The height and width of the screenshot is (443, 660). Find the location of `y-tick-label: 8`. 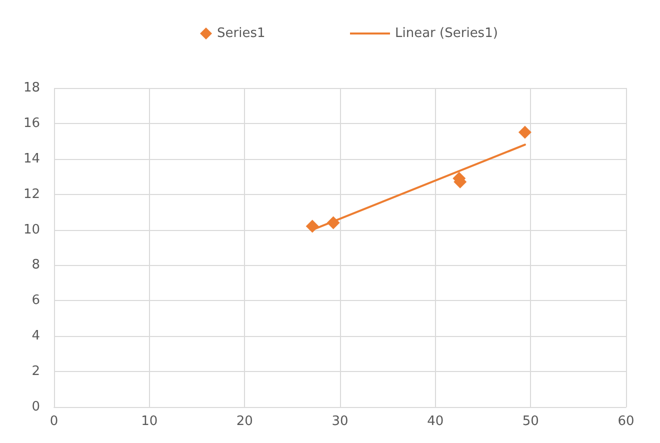

y-tick-label: 8 is located at coordinates (36, 265).